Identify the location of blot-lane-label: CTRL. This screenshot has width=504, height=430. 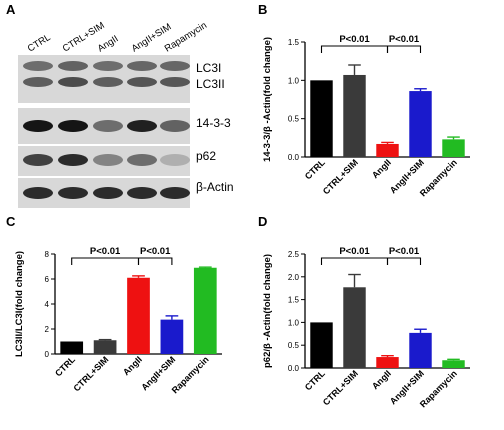
(39, 43).